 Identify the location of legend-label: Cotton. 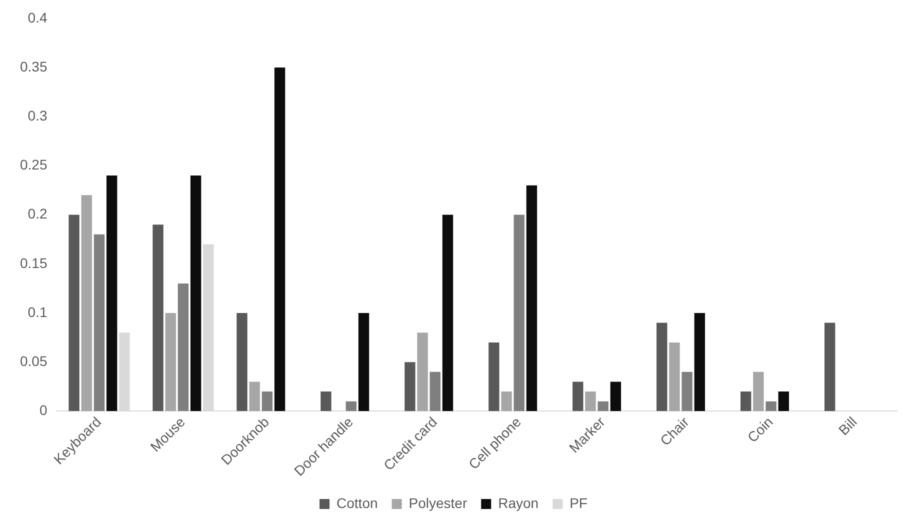
(357, 502).